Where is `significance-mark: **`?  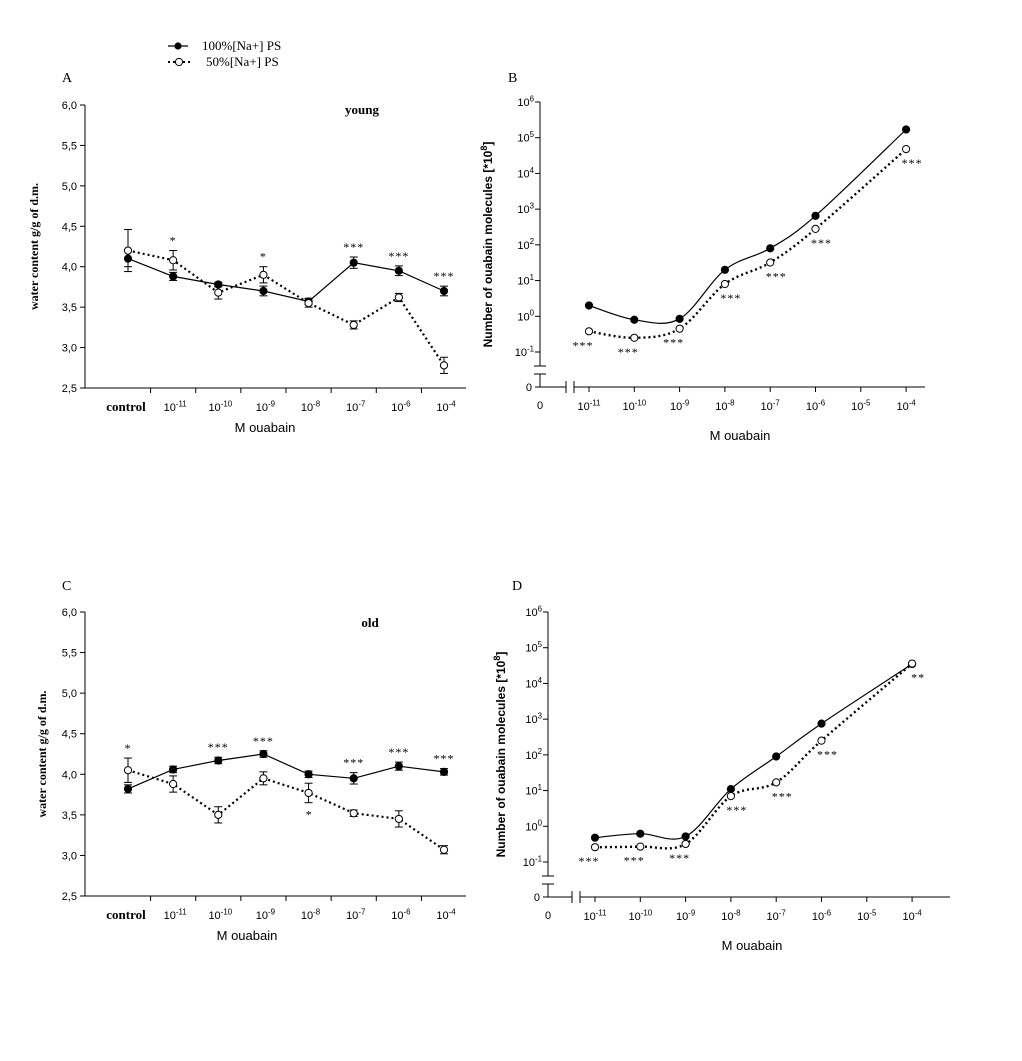 significance-mark: ** is located at coordinates (918, 678).